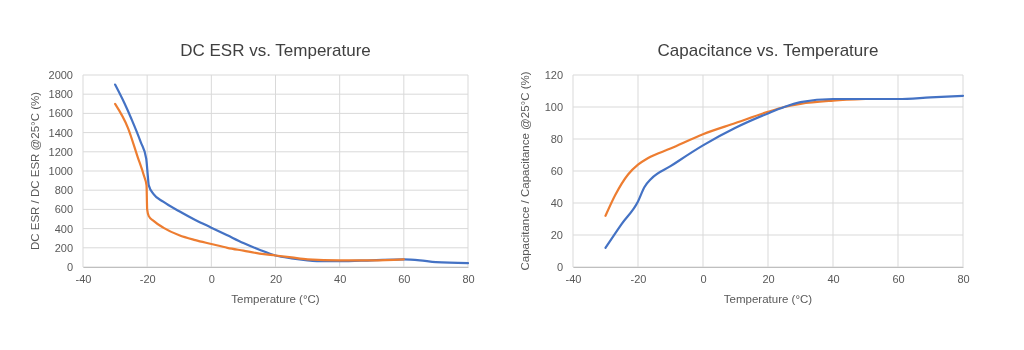 This screenshot has width=1024, height=350. I want to click on y-tick-label: 1000, so click(60, 171).